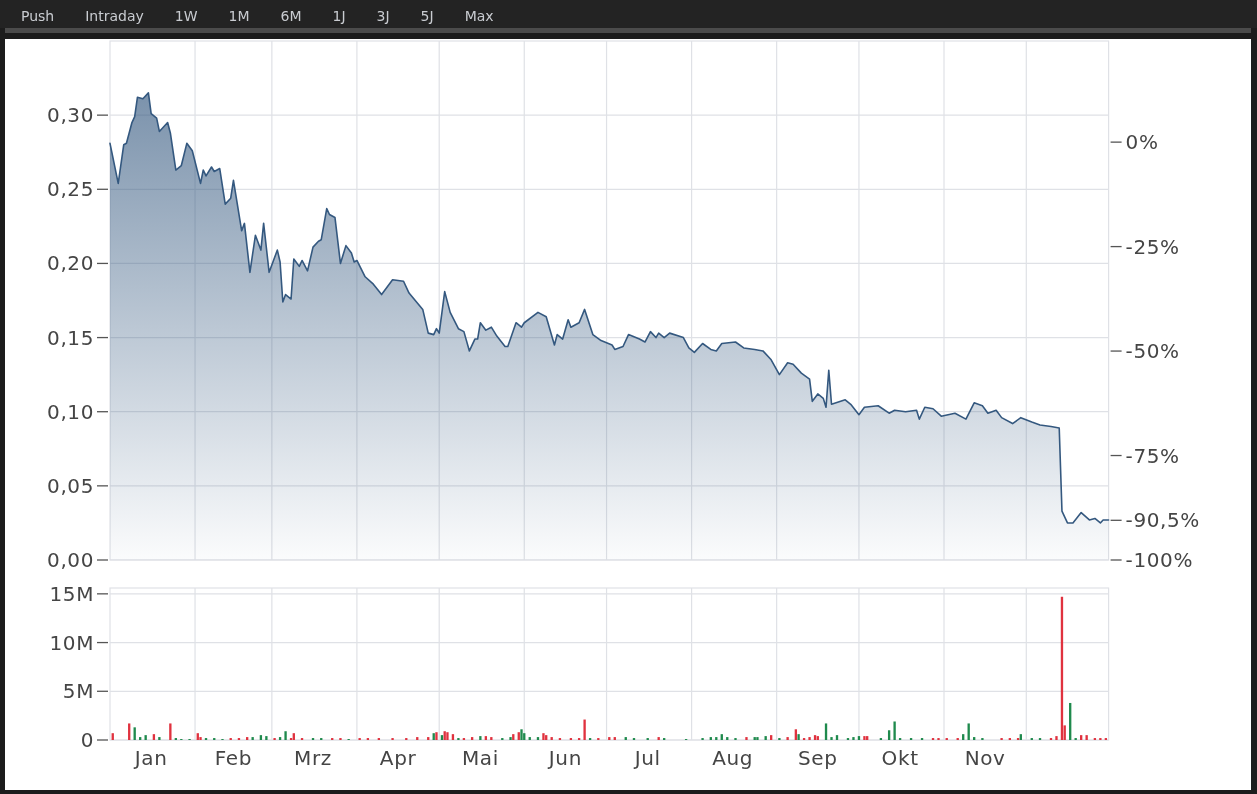 The height and width of the screenshot is (794, 1257). Describe the element at coordinates (383, 16) in the screenshot. I see `text: 3J` at that location.